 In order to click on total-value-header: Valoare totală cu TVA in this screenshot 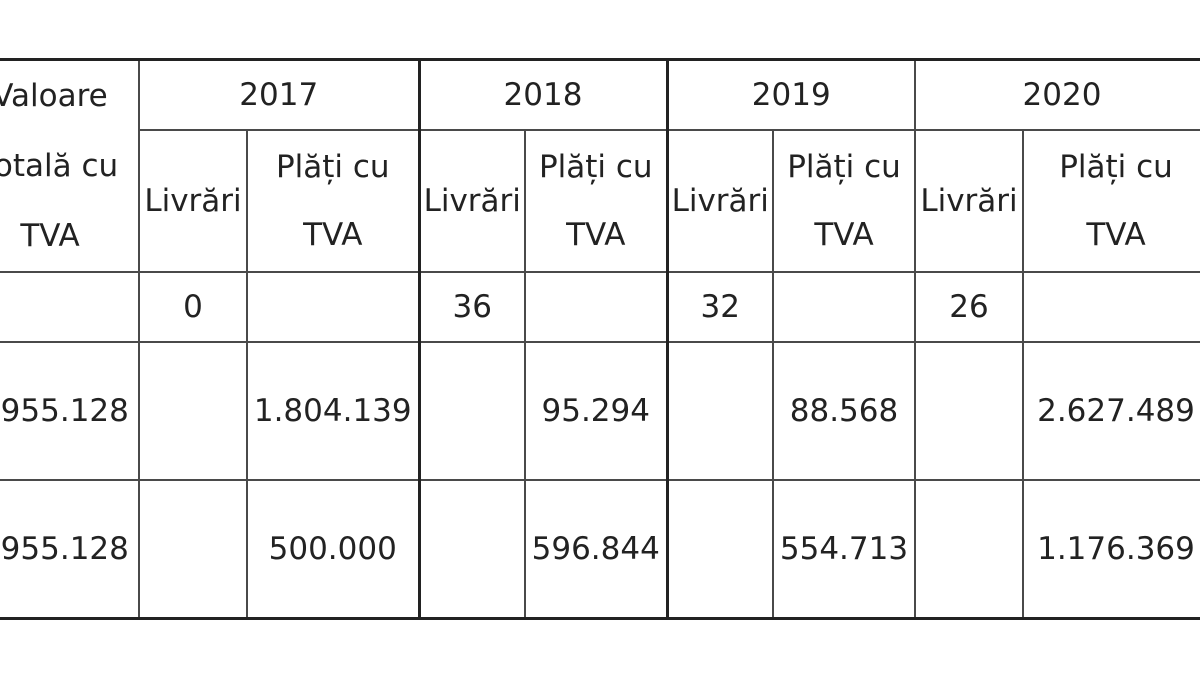, I will do `click(70, 165)`.